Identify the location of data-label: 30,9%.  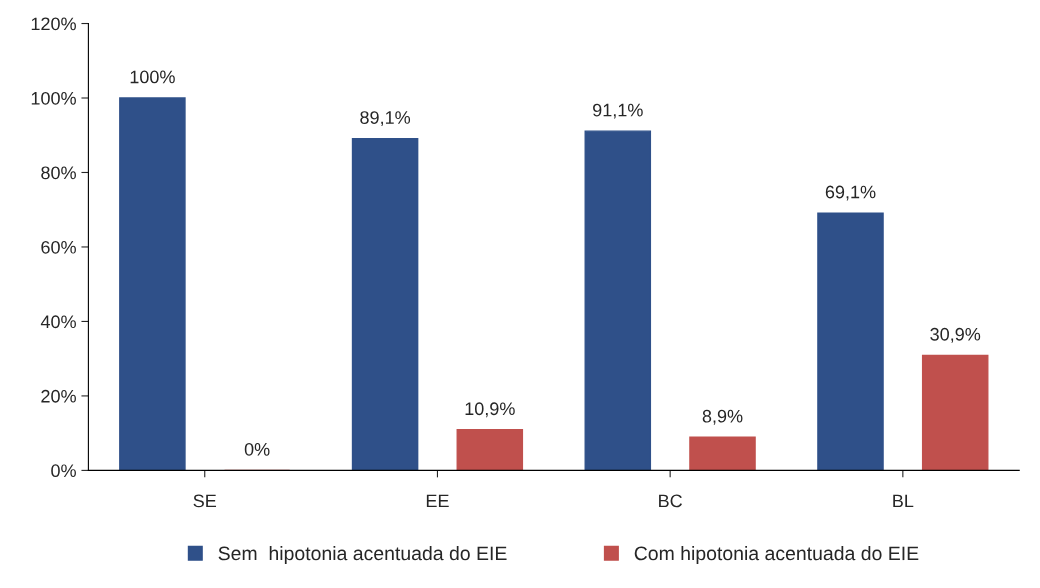
(955, 335).